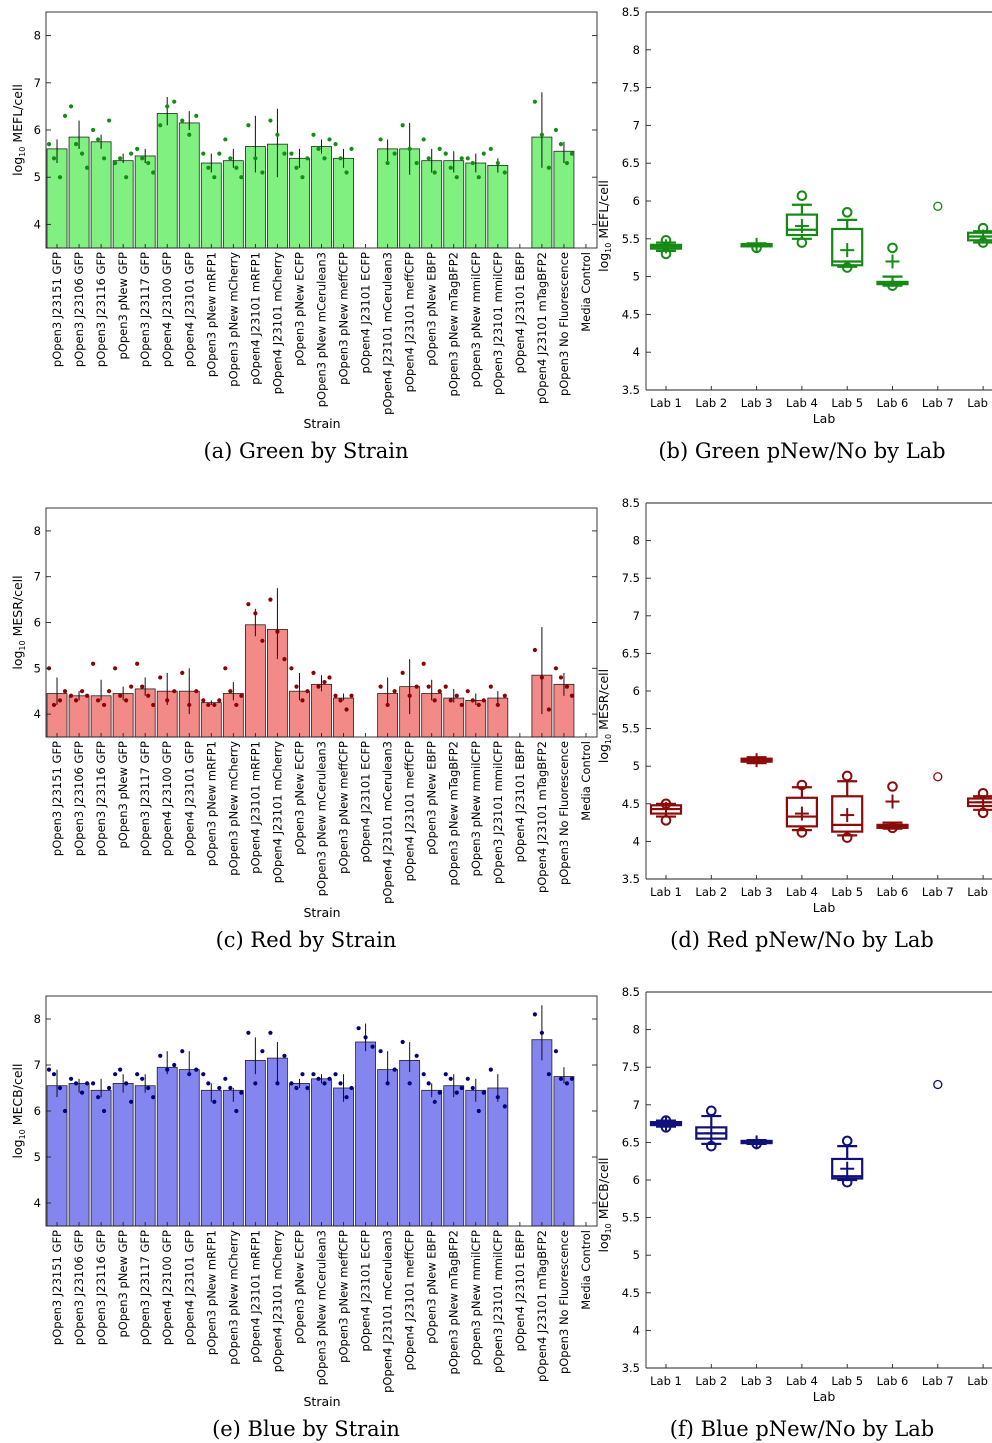 The width and height of the screenshot is (992, 1443). What do you see at coordinates (631, 992) in the screenshot?
I see `y-tick-label: 8.5` at bounding box center [631, 992].